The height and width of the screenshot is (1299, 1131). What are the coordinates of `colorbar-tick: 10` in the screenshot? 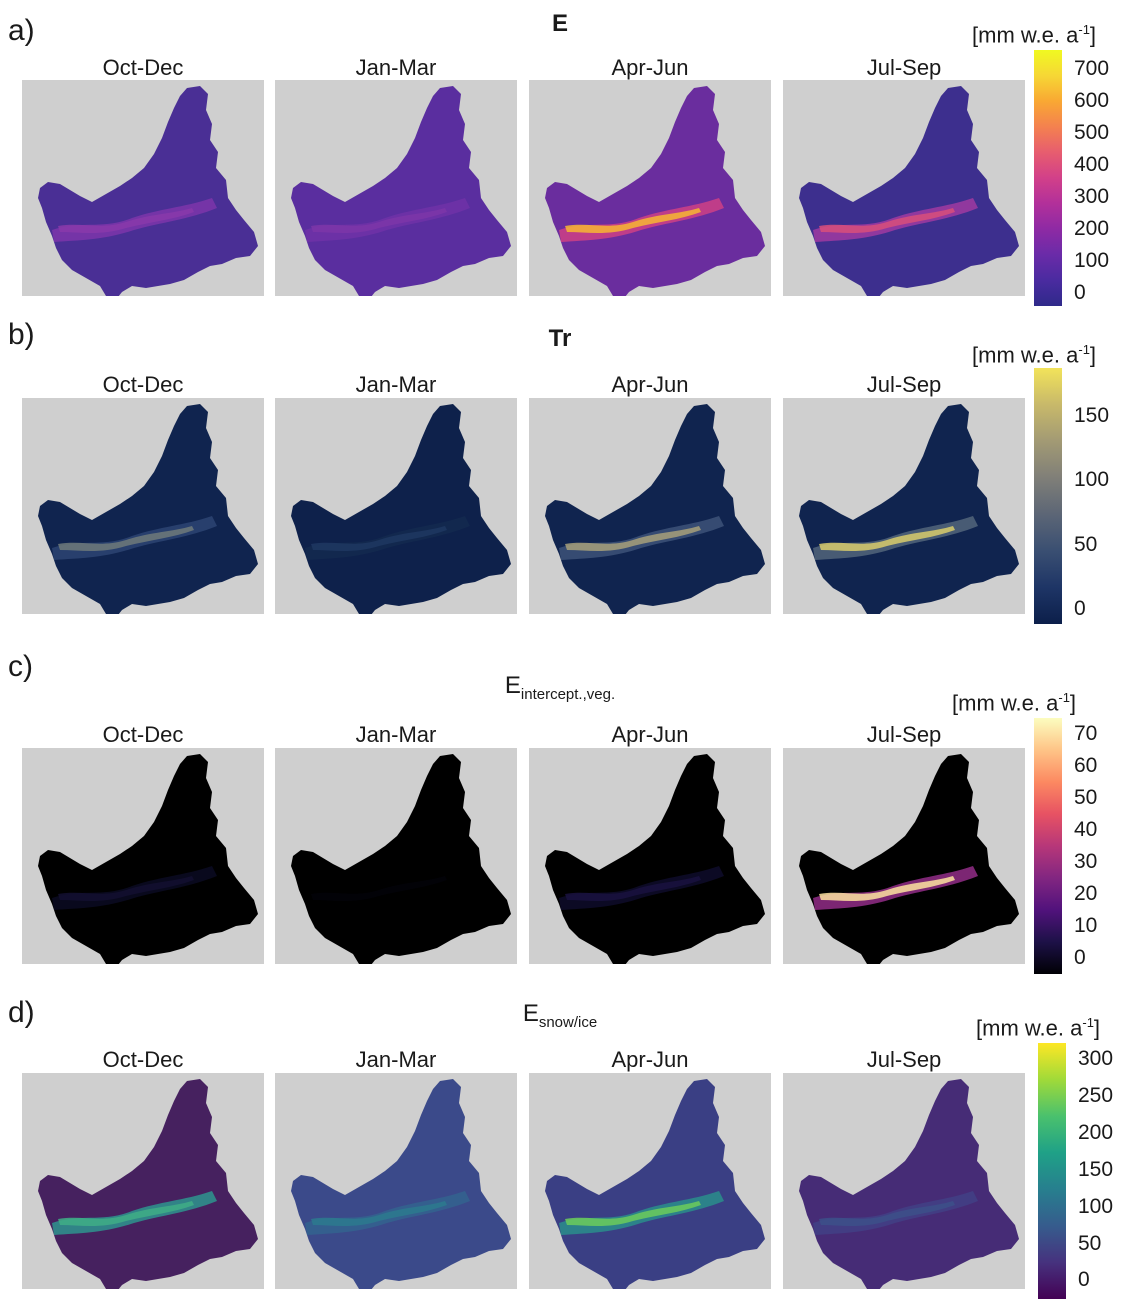 It's located at (1086, 925).